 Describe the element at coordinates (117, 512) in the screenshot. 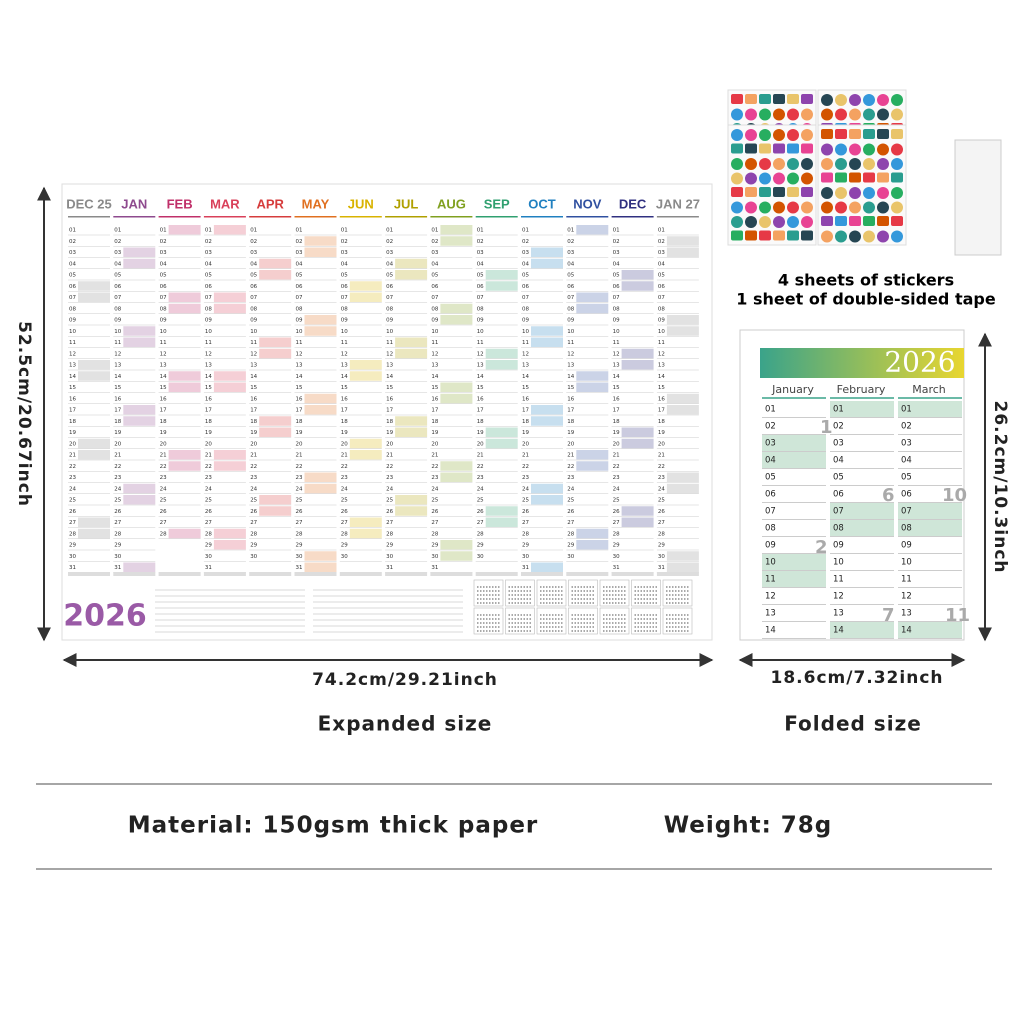

I see `day-label: 26` at that location.